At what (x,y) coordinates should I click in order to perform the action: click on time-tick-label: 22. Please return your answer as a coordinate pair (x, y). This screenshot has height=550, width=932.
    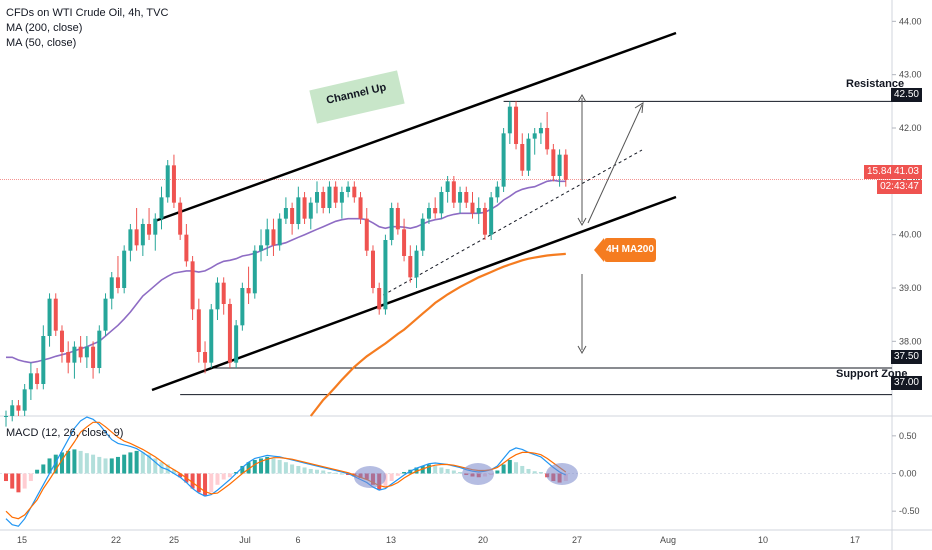
    Looking at the image, I should click on (116, 540).